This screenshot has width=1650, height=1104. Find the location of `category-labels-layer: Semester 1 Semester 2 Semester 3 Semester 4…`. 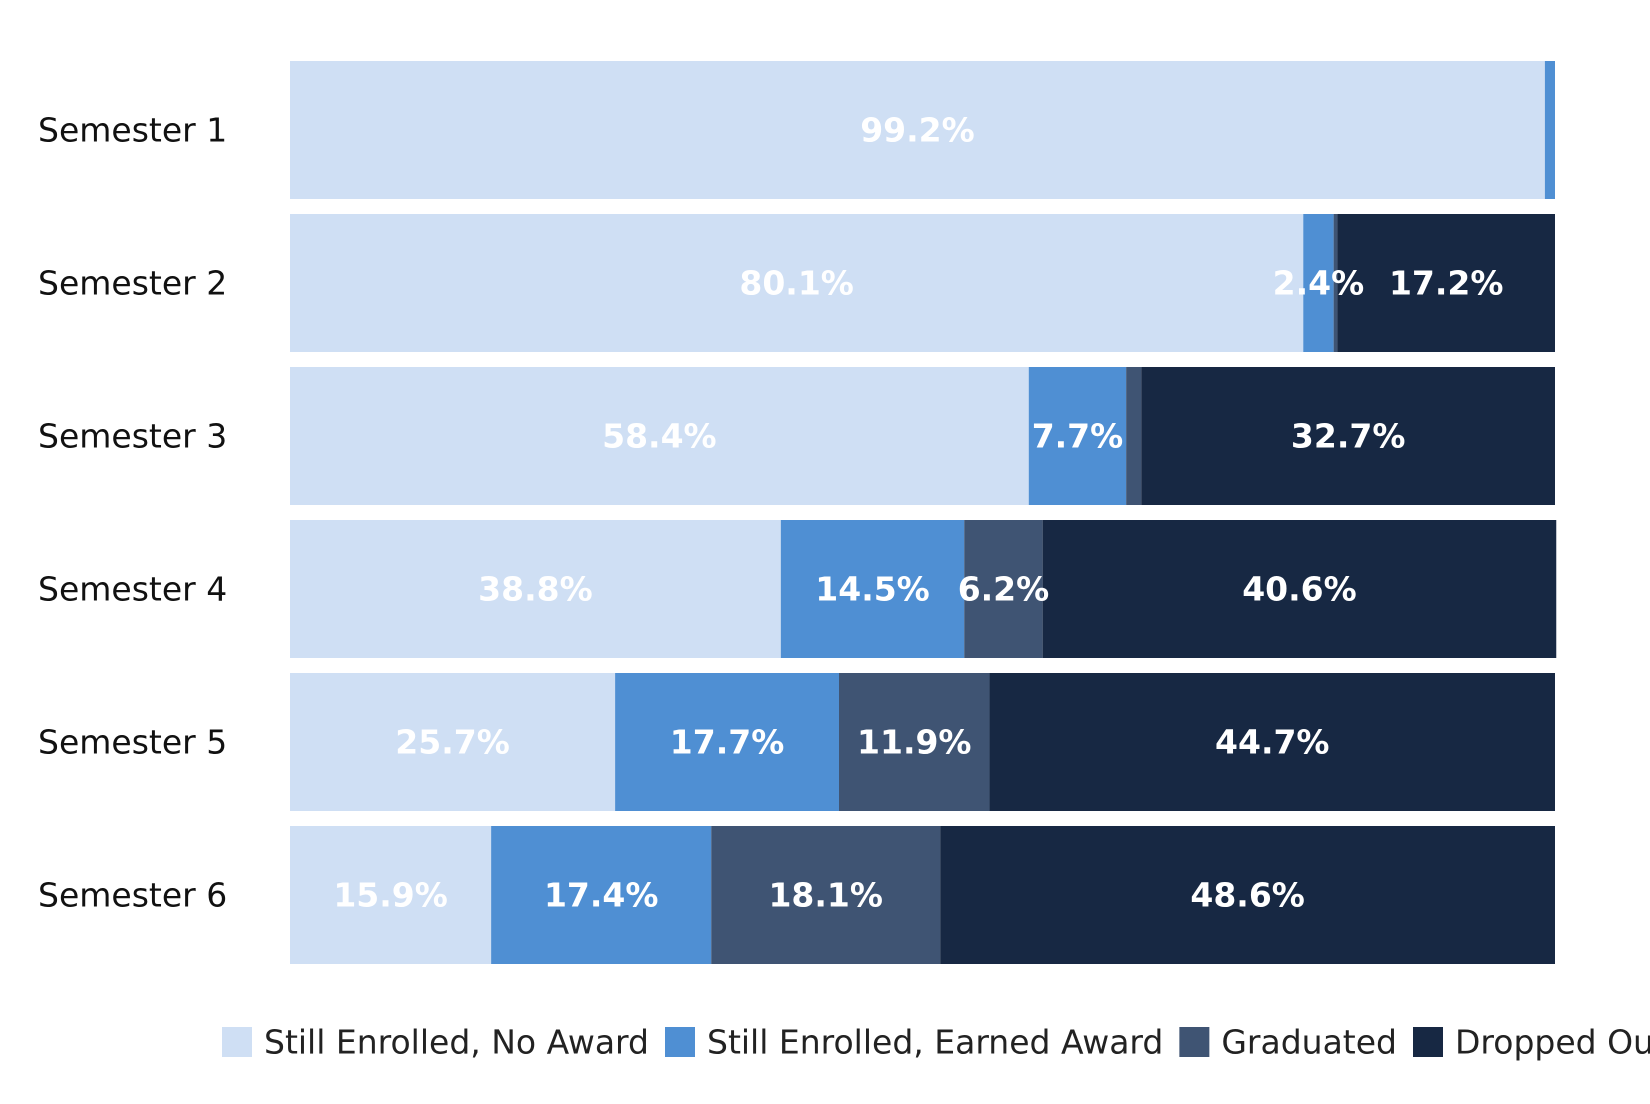

category-labels-layer: Semester 1 Semester 2 Semester 3 Semester 4… is located at coordinates (132, 513).